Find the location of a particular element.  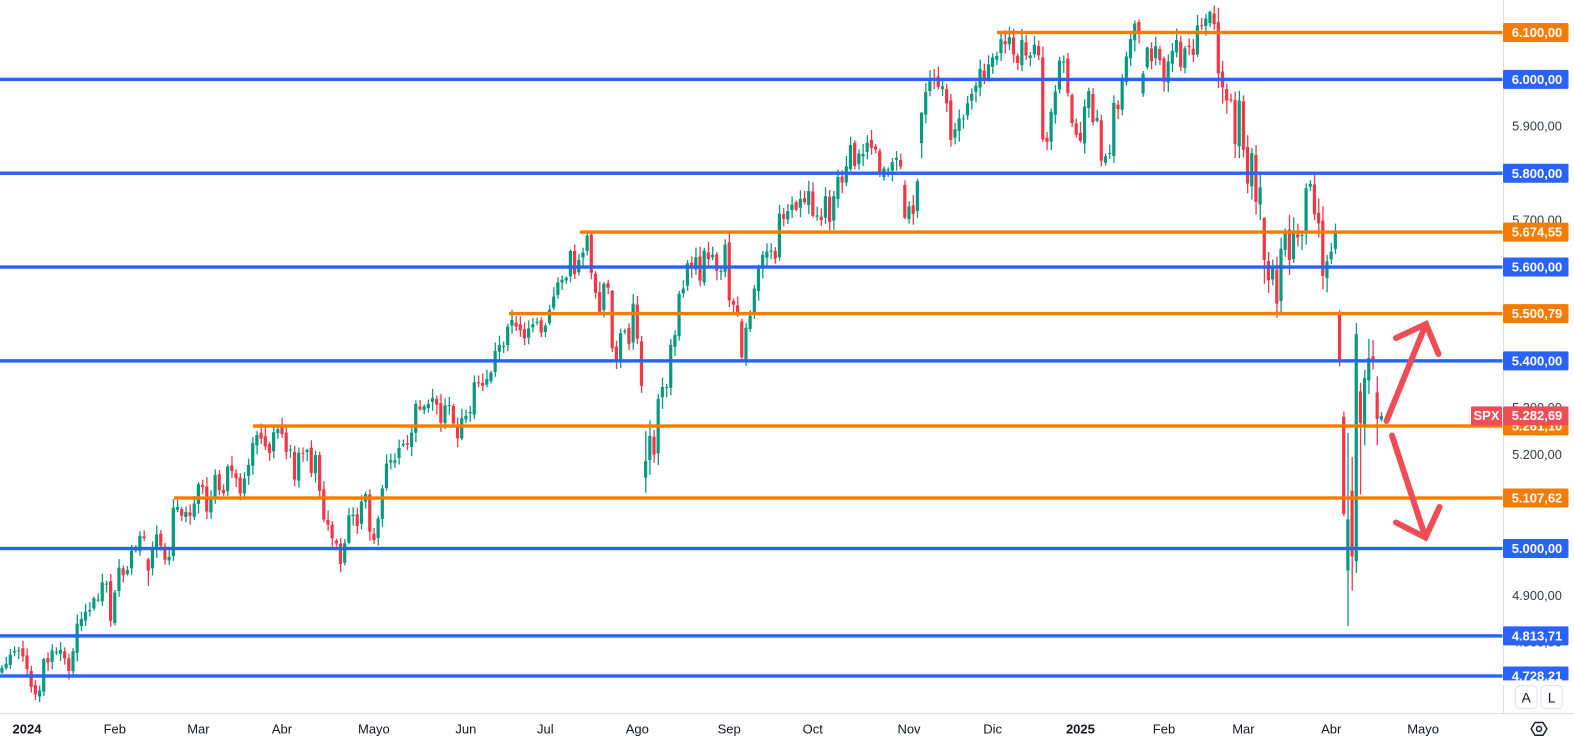

svg-text: 4.813,71 is located at coordinates (1537, 636).